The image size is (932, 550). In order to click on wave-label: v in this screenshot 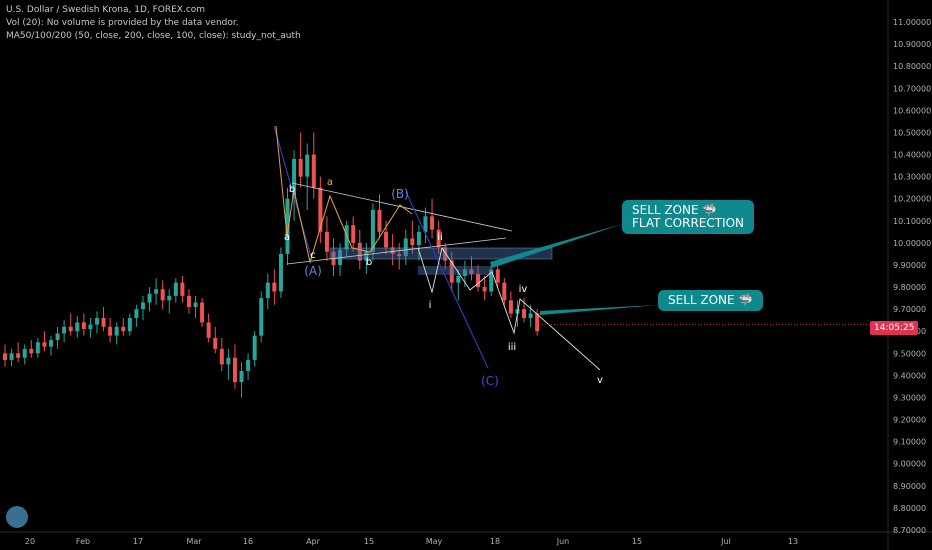, I will do `click(600, 380)`.